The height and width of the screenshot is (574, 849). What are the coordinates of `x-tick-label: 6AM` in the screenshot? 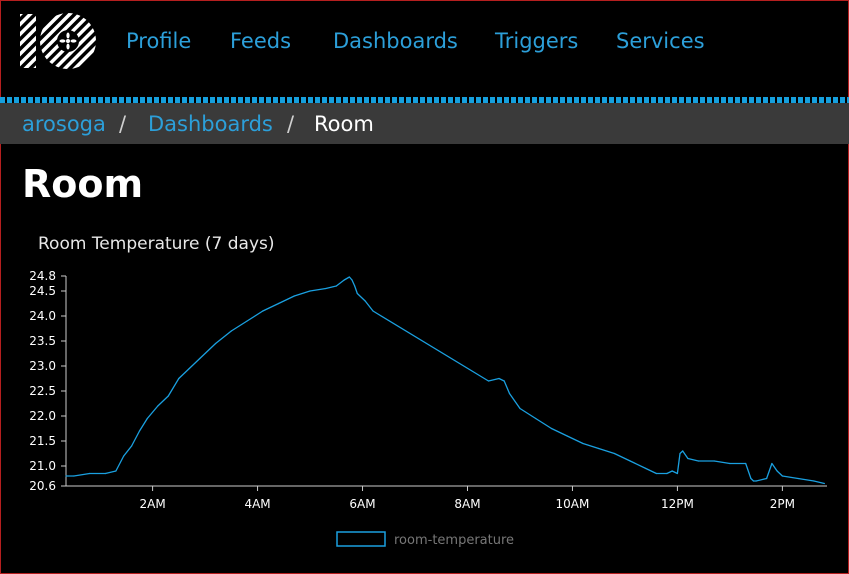 It's located at (362, 504).